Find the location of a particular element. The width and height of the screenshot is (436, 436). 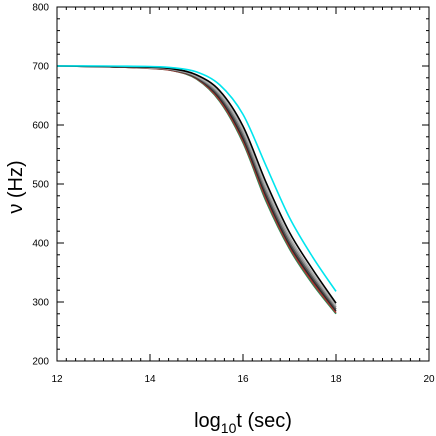

x-axis-title-subscript: 10 is located at coordinates (229, 428).